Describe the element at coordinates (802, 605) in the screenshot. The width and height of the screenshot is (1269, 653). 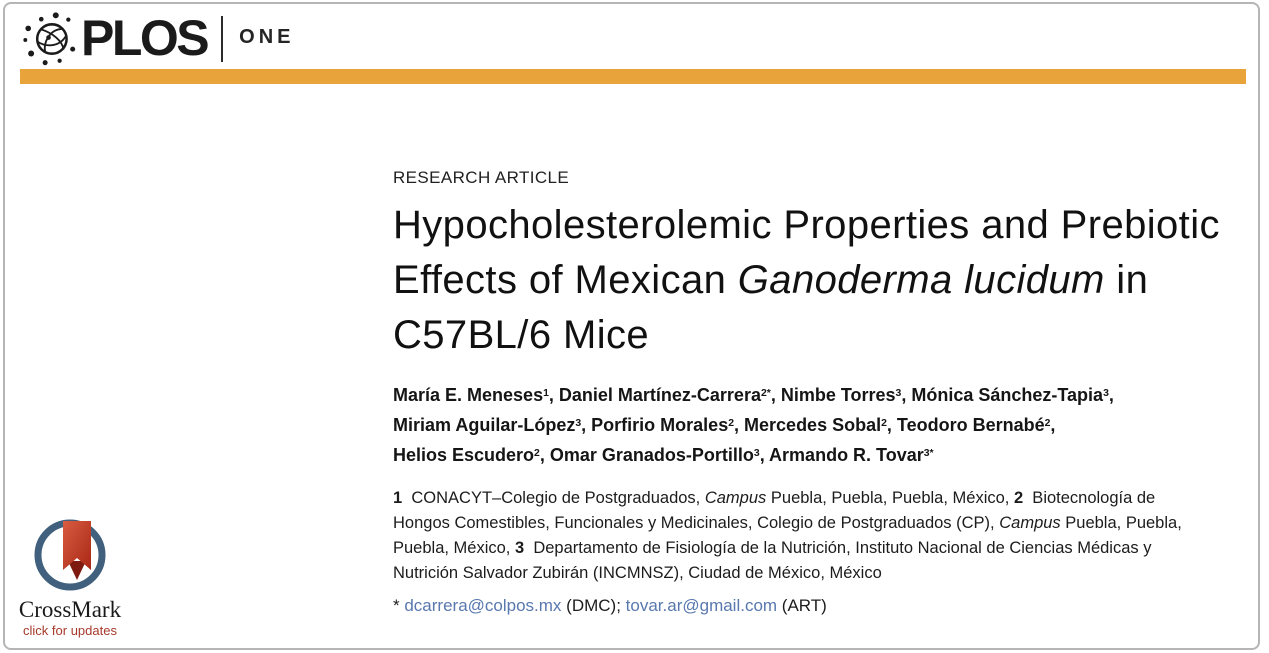
I see `text-segment: (ART)` at that location.